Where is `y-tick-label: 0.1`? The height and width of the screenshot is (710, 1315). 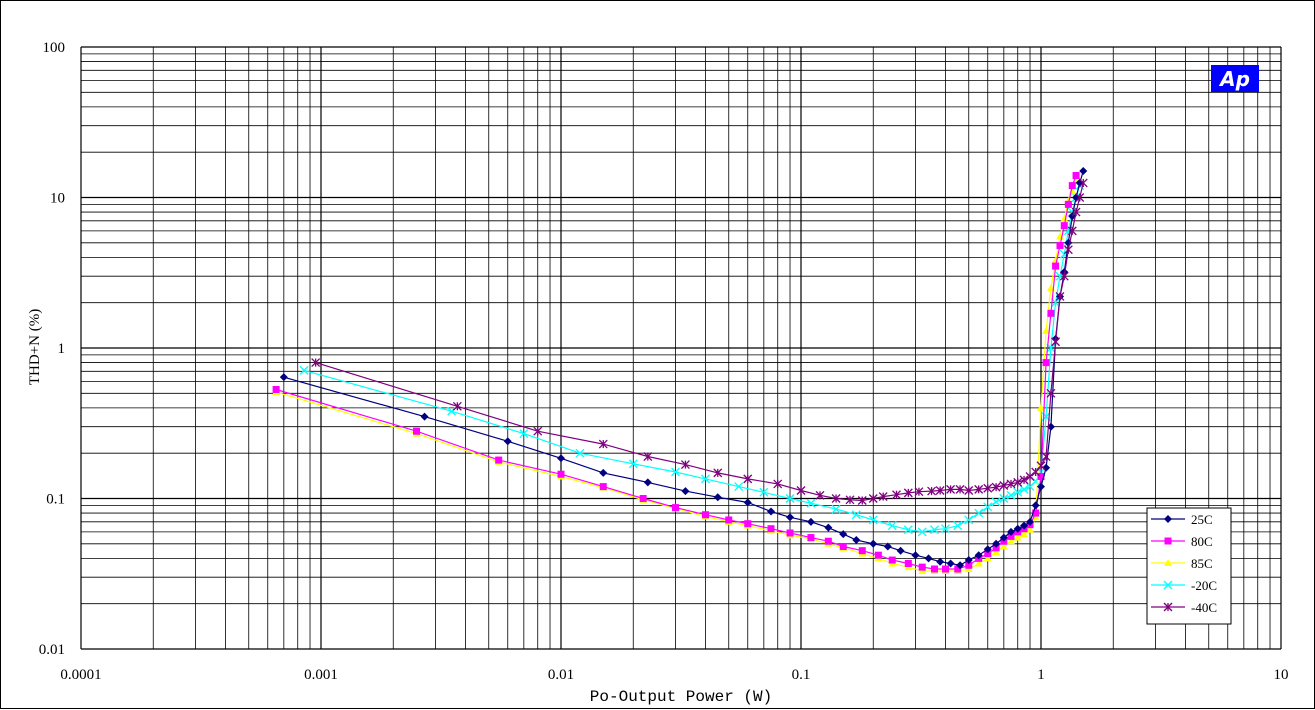
y-tick-label: 0.1 is located at coordinates (55, 500).